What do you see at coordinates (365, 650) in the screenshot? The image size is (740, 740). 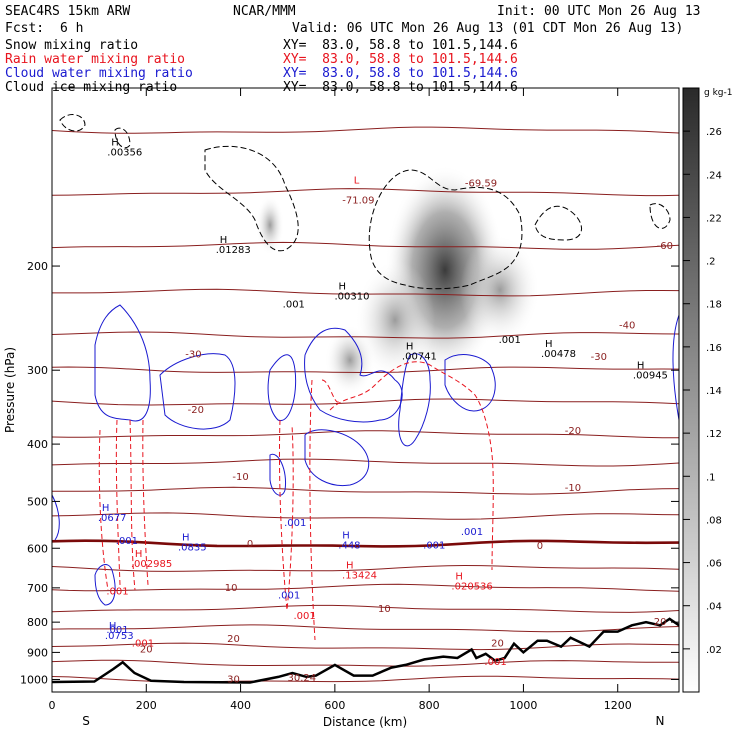 I see `terrain-line` at bounding box center [365, 650].